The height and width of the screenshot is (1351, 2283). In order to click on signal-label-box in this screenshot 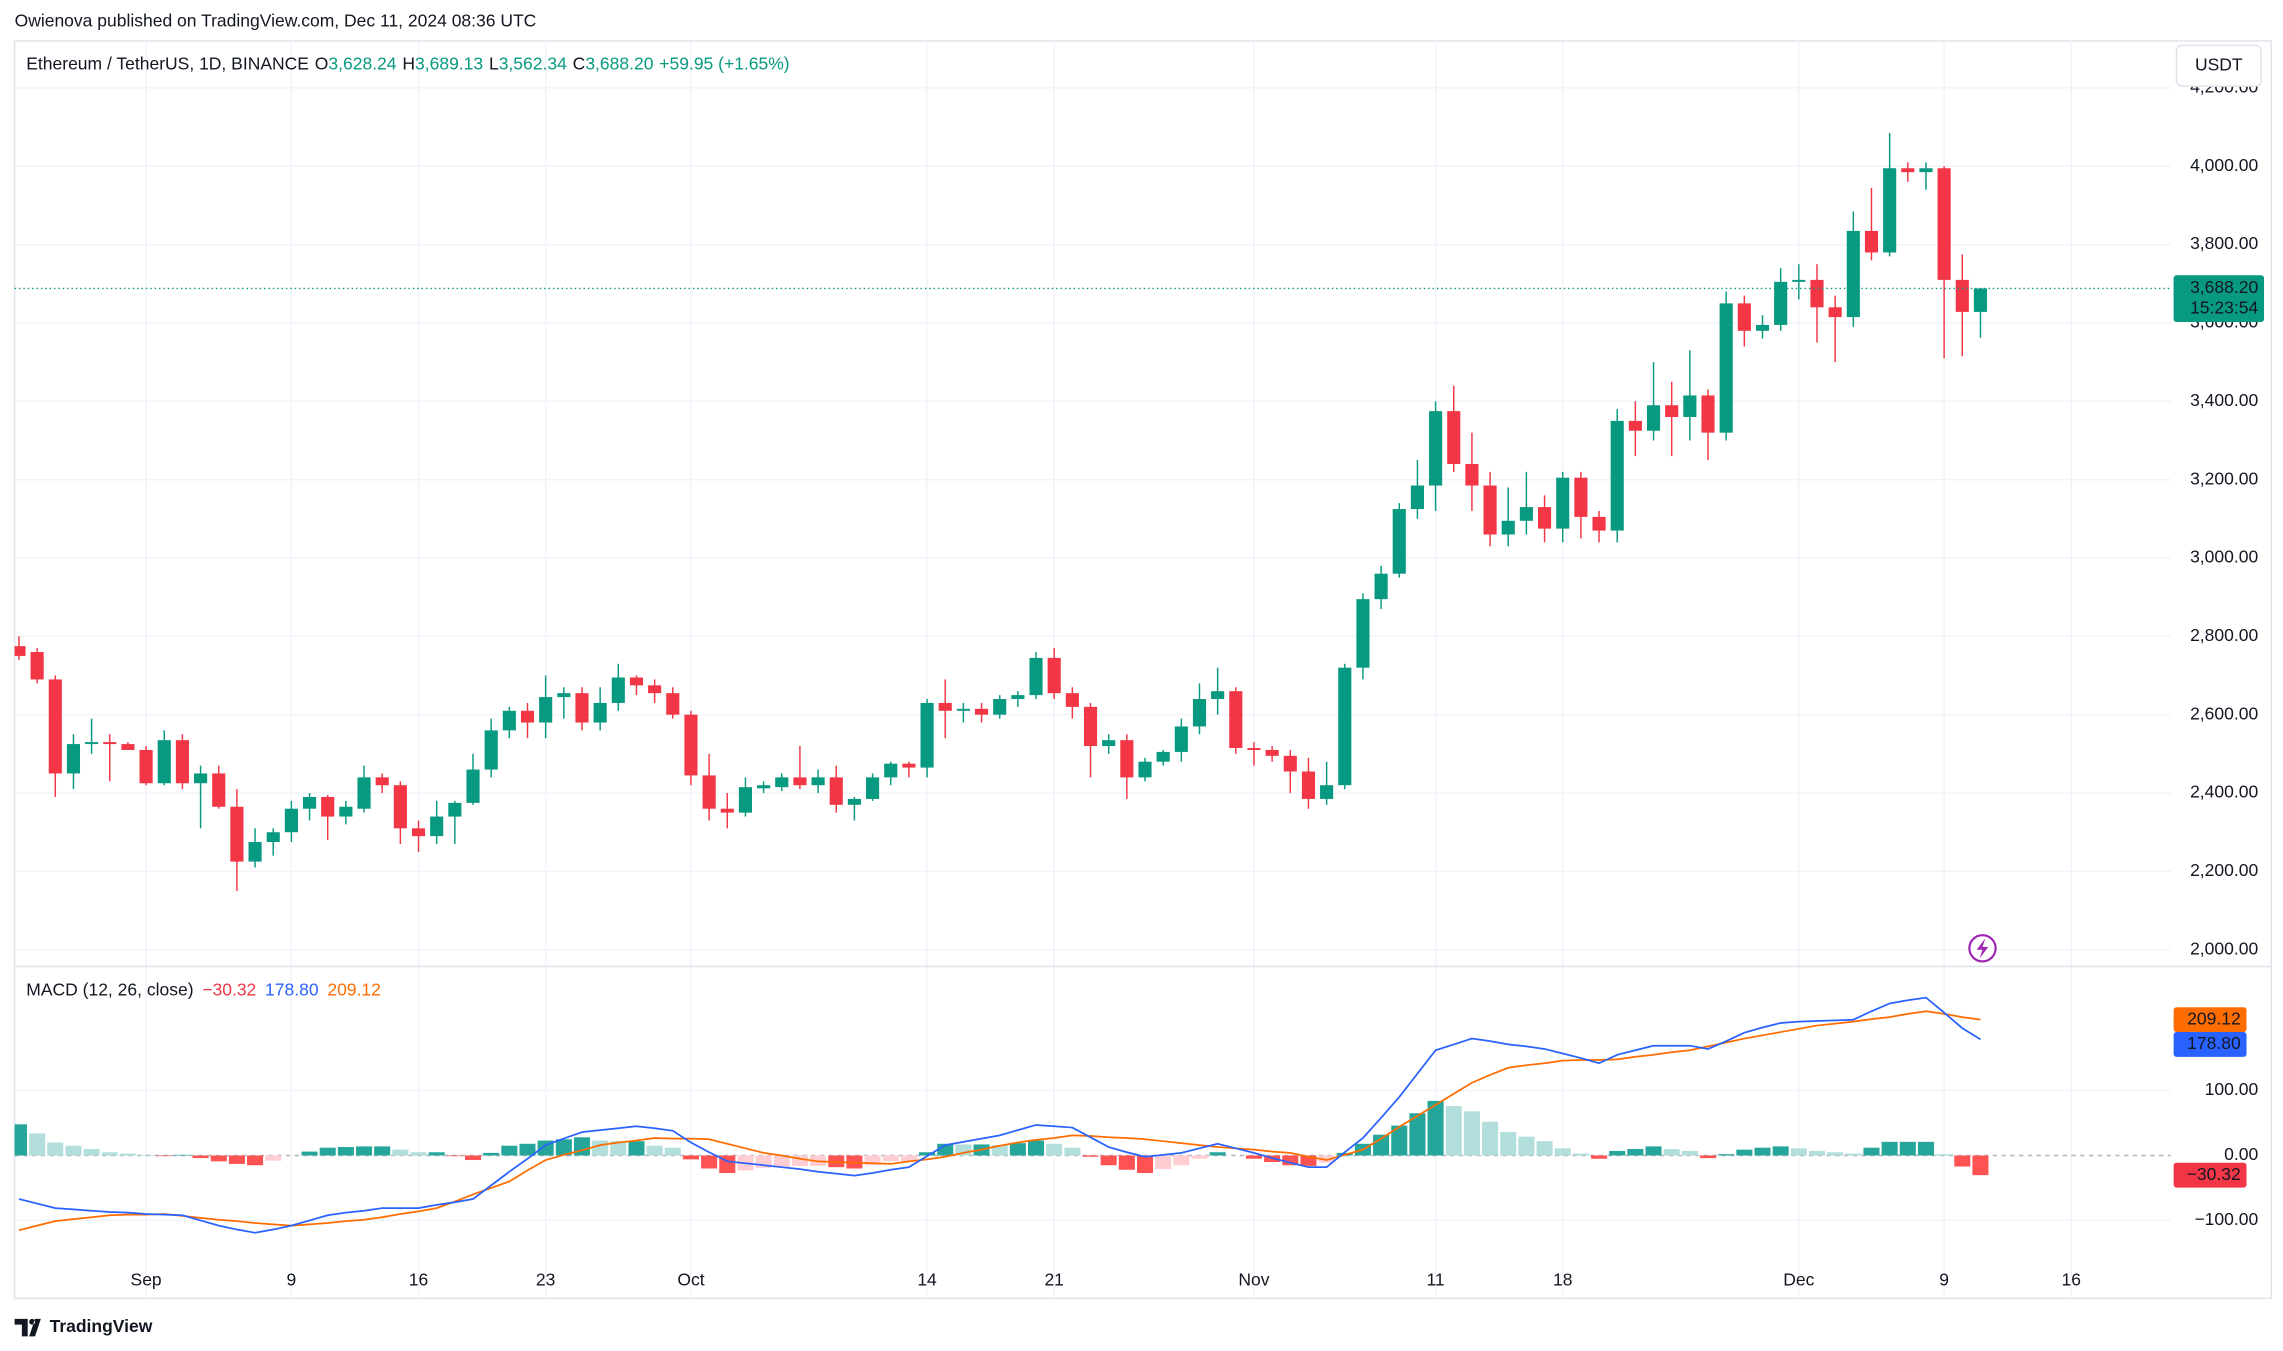, I will do `click(2210, 1020)`.